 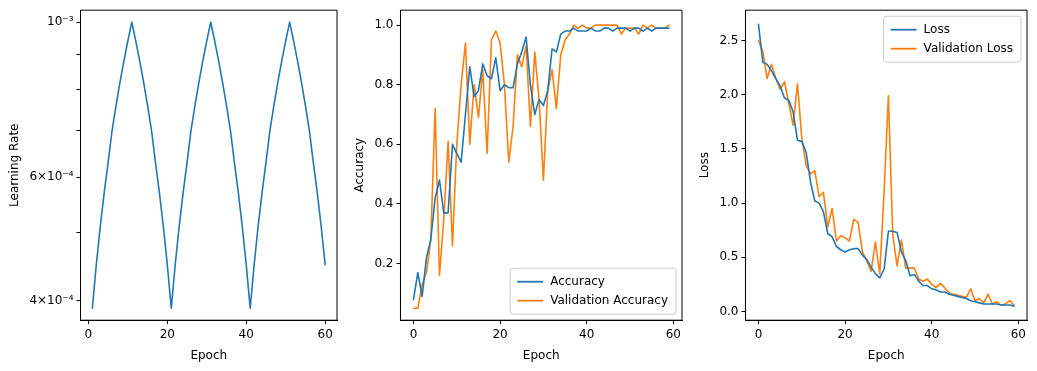 What do you see at coordinates (577, 280) in the screenshot?
I see `legend-label: Accuracy` at bounding box center [577, 280].